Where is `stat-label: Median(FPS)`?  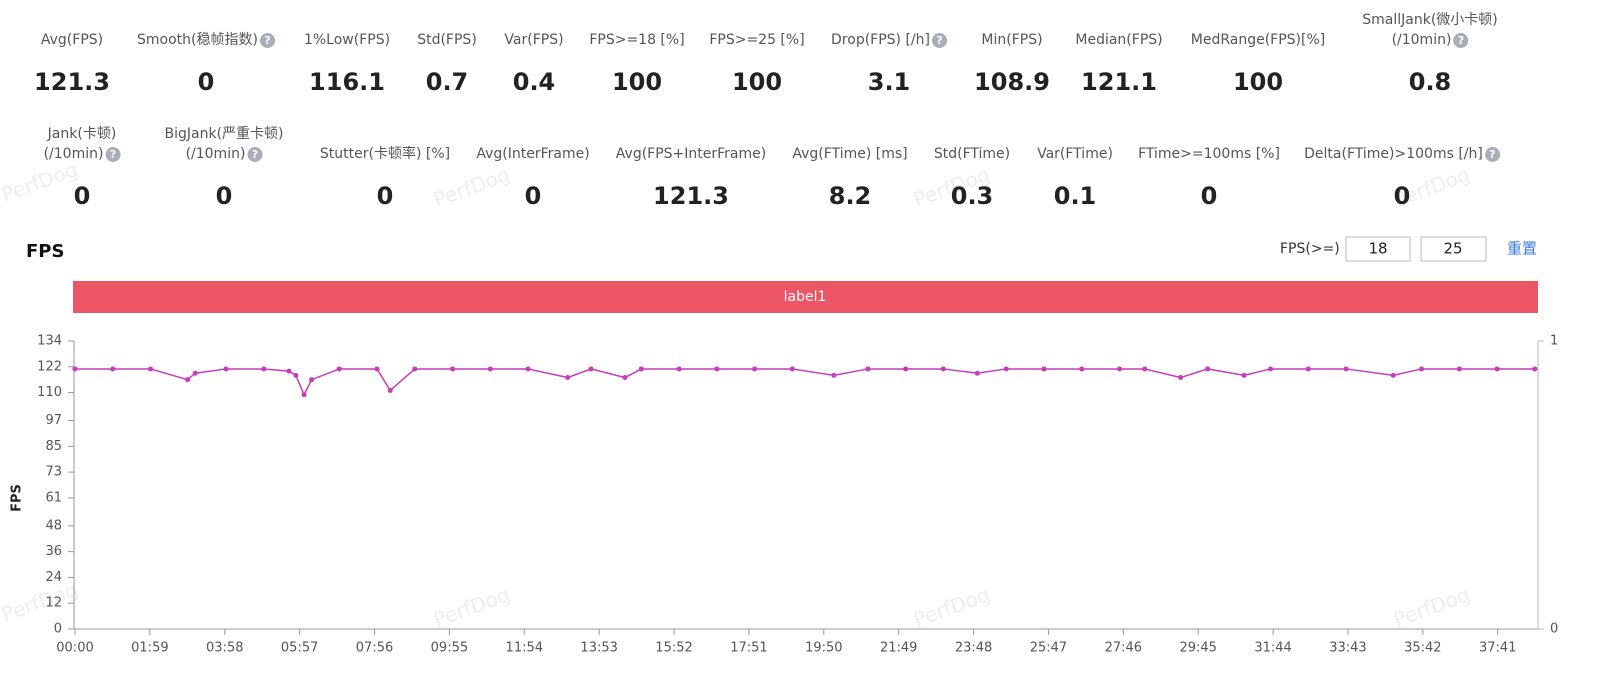 stat-label: Median(FPS) is located at coordinates (1119, 40).